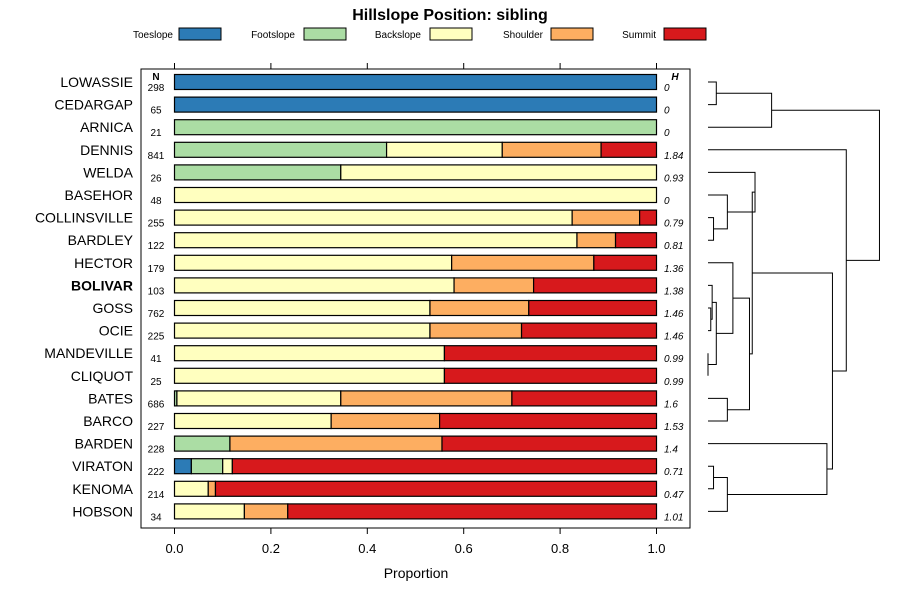 The width and height of the screenshot is (900, 600). What do you see at coordinates (106, 150) in the screenshot?
I see `y-tick-label: DENNIS` at bounding box center [106, 150].